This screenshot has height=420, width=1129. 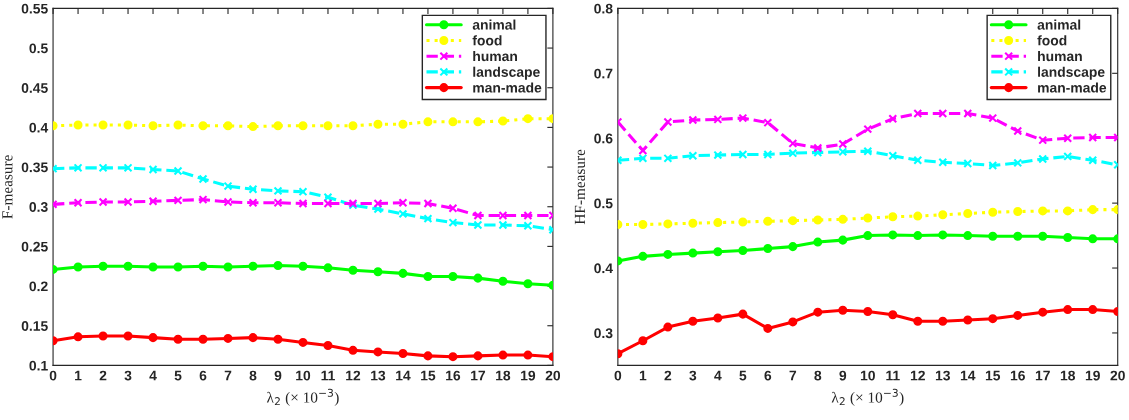 What do you see at coordinates (7, 187) in the screenshot?
I see `y-axis-title: F-measure` at bounding box center [7, 187].